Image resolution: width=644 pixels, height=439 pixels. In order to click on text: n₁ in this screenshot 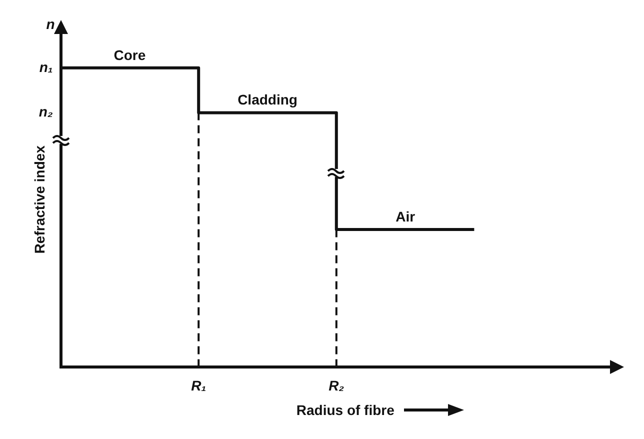, I will do `click(46, 66)`.